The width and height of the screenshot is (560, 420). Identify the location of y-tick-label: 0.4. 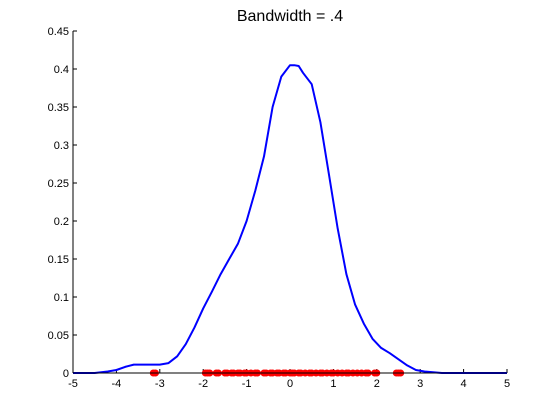
(61, 70).